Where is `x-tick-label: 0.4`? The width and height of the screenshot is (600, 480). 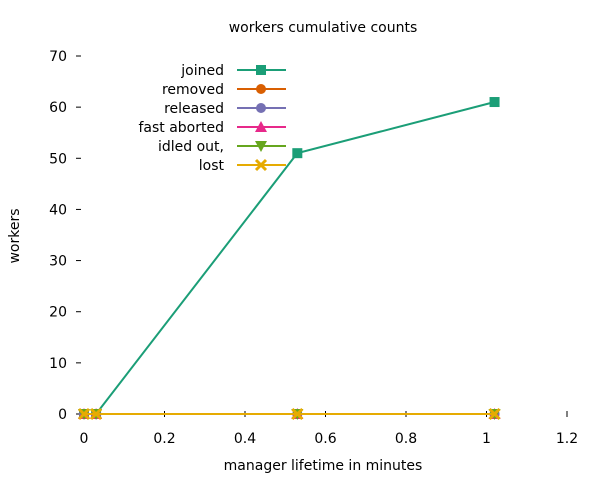 x-tick-label: 0.4 is located at coordinates (245, 439).